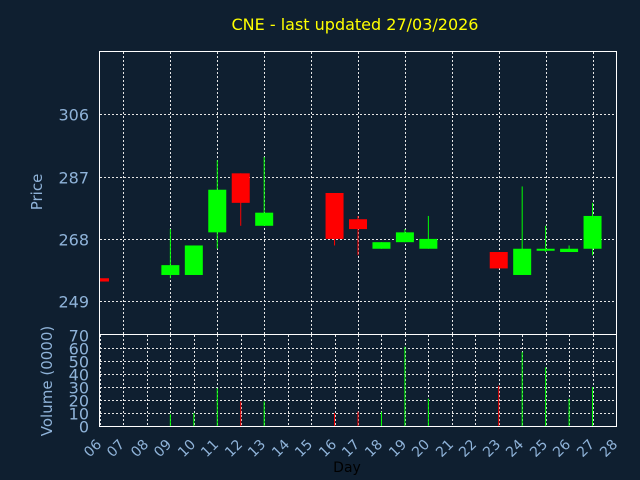 The height and width of the screenshot is (480, 640). Describe the element at coordinates (492, 449) in the screenshot. I see `day-tick-label: 23` at that location.